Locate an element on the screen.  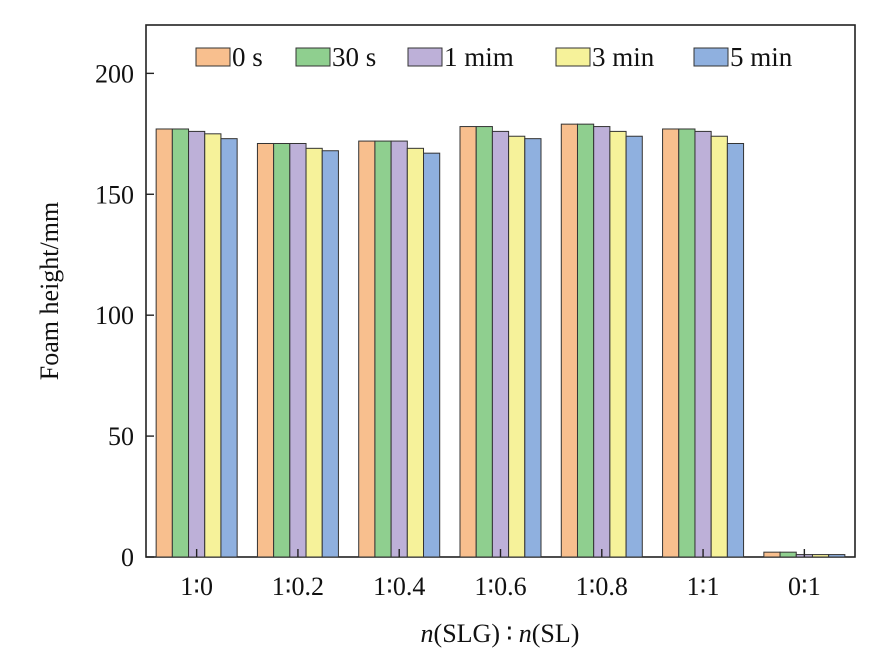
x-axis-title: n(SLG) ∶ n(SL) is located at coordinates (500, 633).